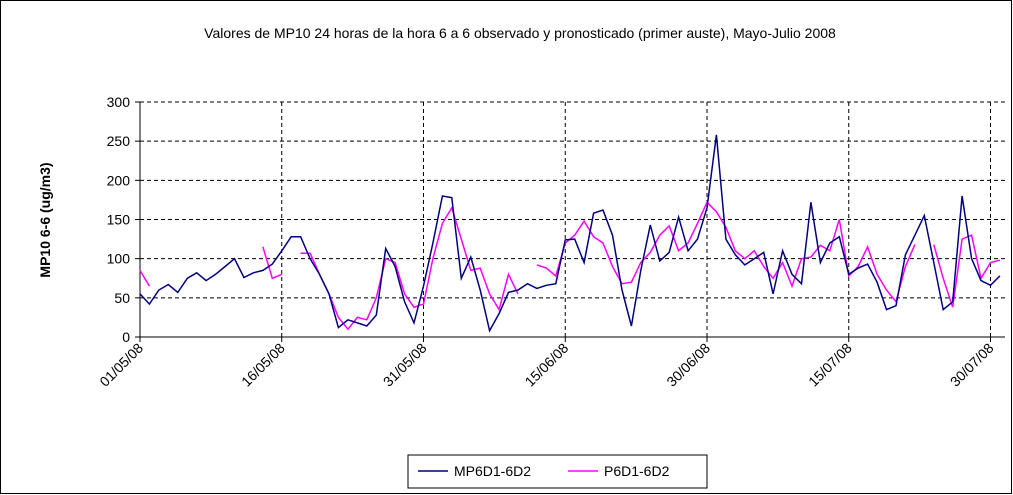  What do you see at coordinates (557, 471) in the screenshot?
I see `legend-box` at bounding box center [557, 471].